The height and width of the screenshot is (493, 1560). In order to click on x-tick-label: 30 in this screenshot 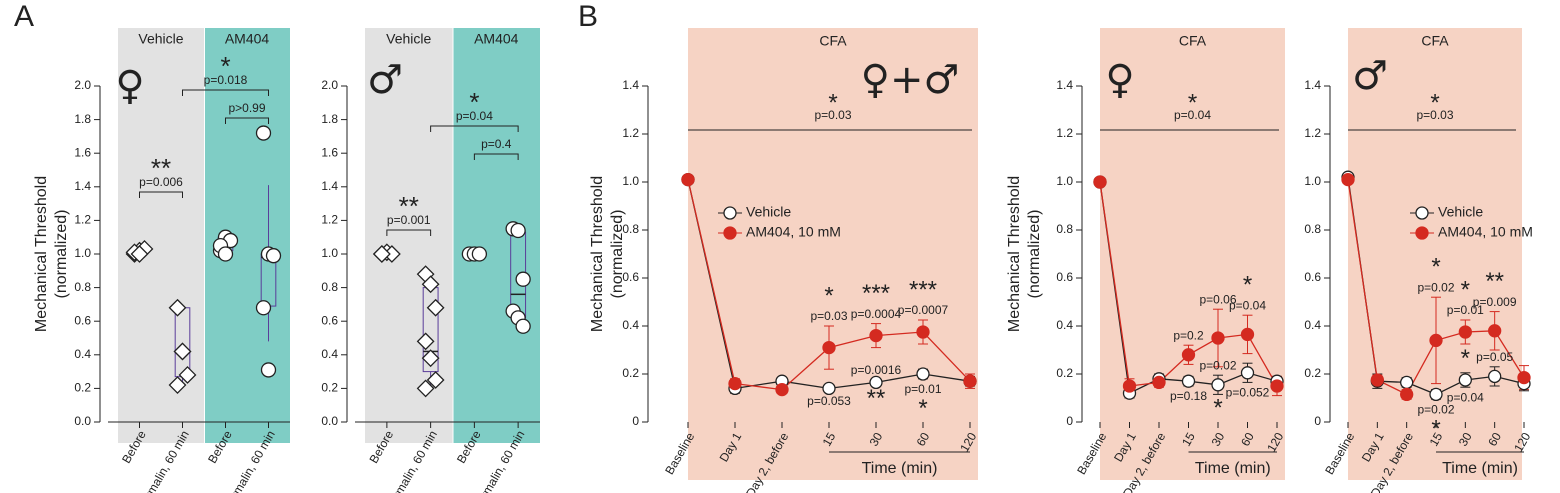, I will do `click(1465, 439)`.